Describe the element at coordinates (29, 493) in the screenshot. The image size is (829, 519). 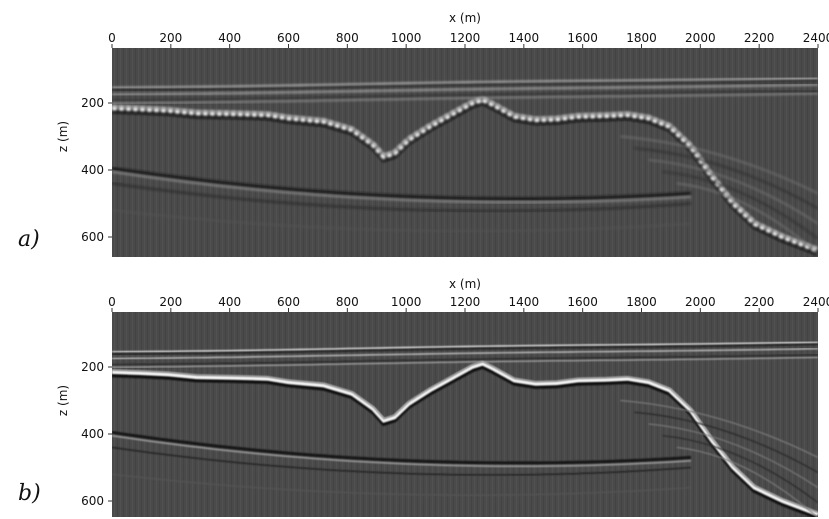
I see `panel-label: b)` at that location.